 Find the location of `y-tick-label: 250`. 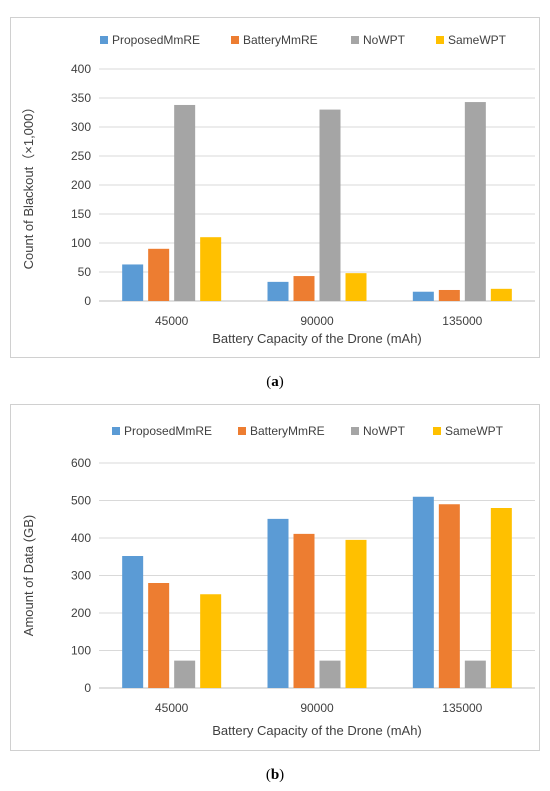

y-tick-label: 250 is located at coordinates (81, 156).